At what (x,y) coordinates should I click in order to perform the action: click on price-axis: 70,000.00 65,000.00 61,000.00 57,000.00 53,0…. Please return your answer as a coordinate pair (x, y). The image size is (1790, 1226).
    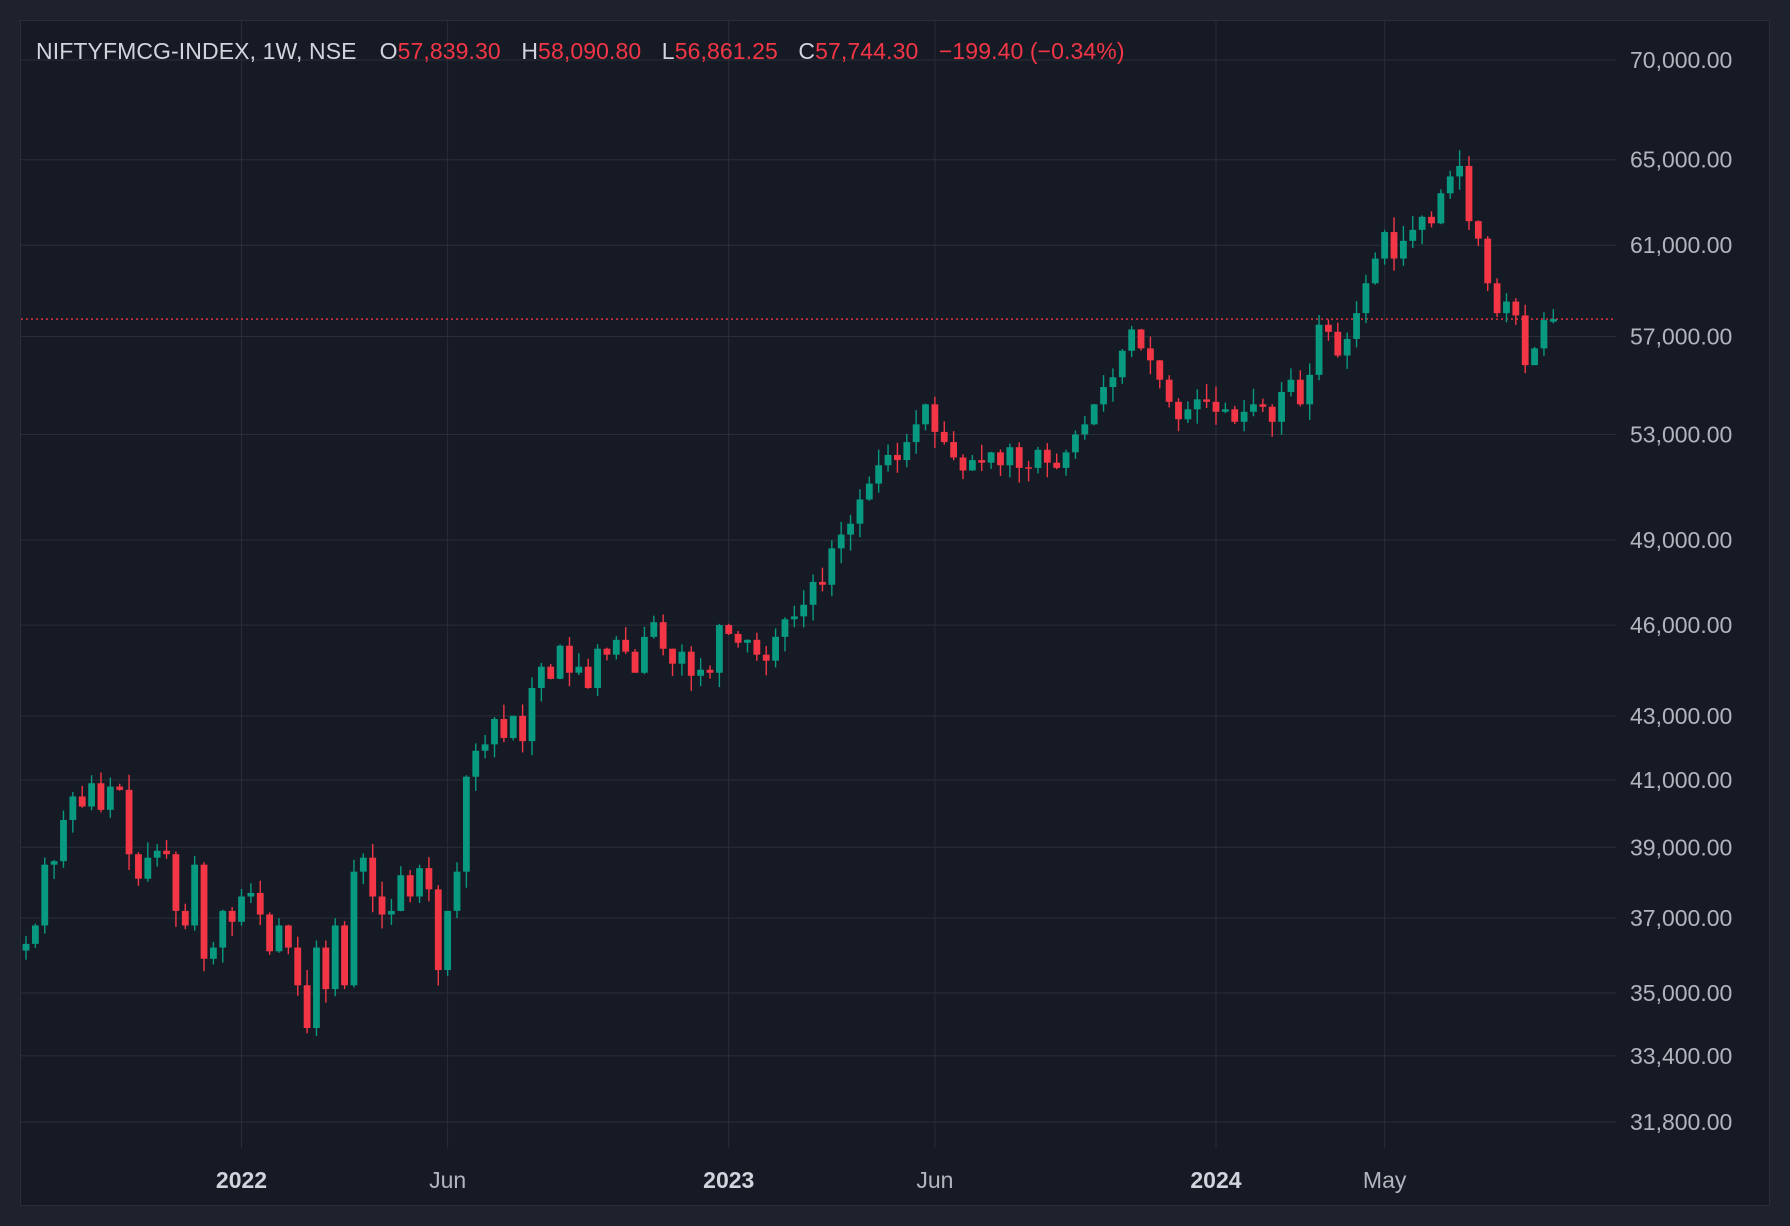
    Looking at the image, I should click on (1681, 591).